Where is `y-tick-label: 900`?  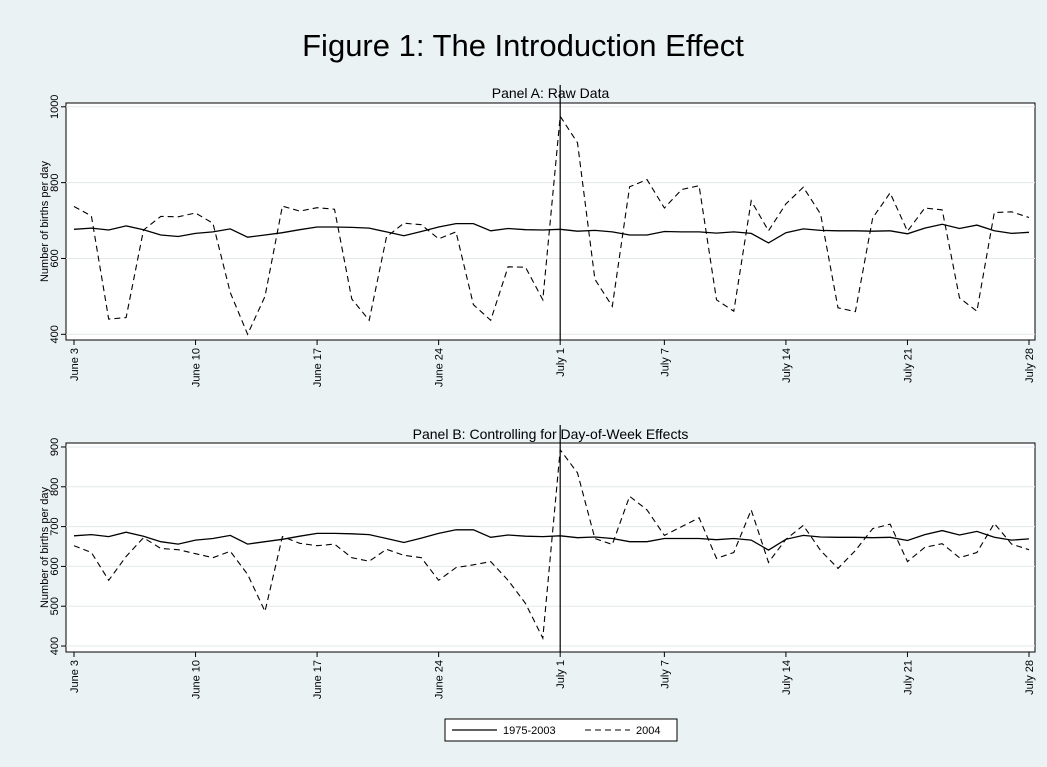 y-tick-label: 900 is located at coordinates (55, 447).